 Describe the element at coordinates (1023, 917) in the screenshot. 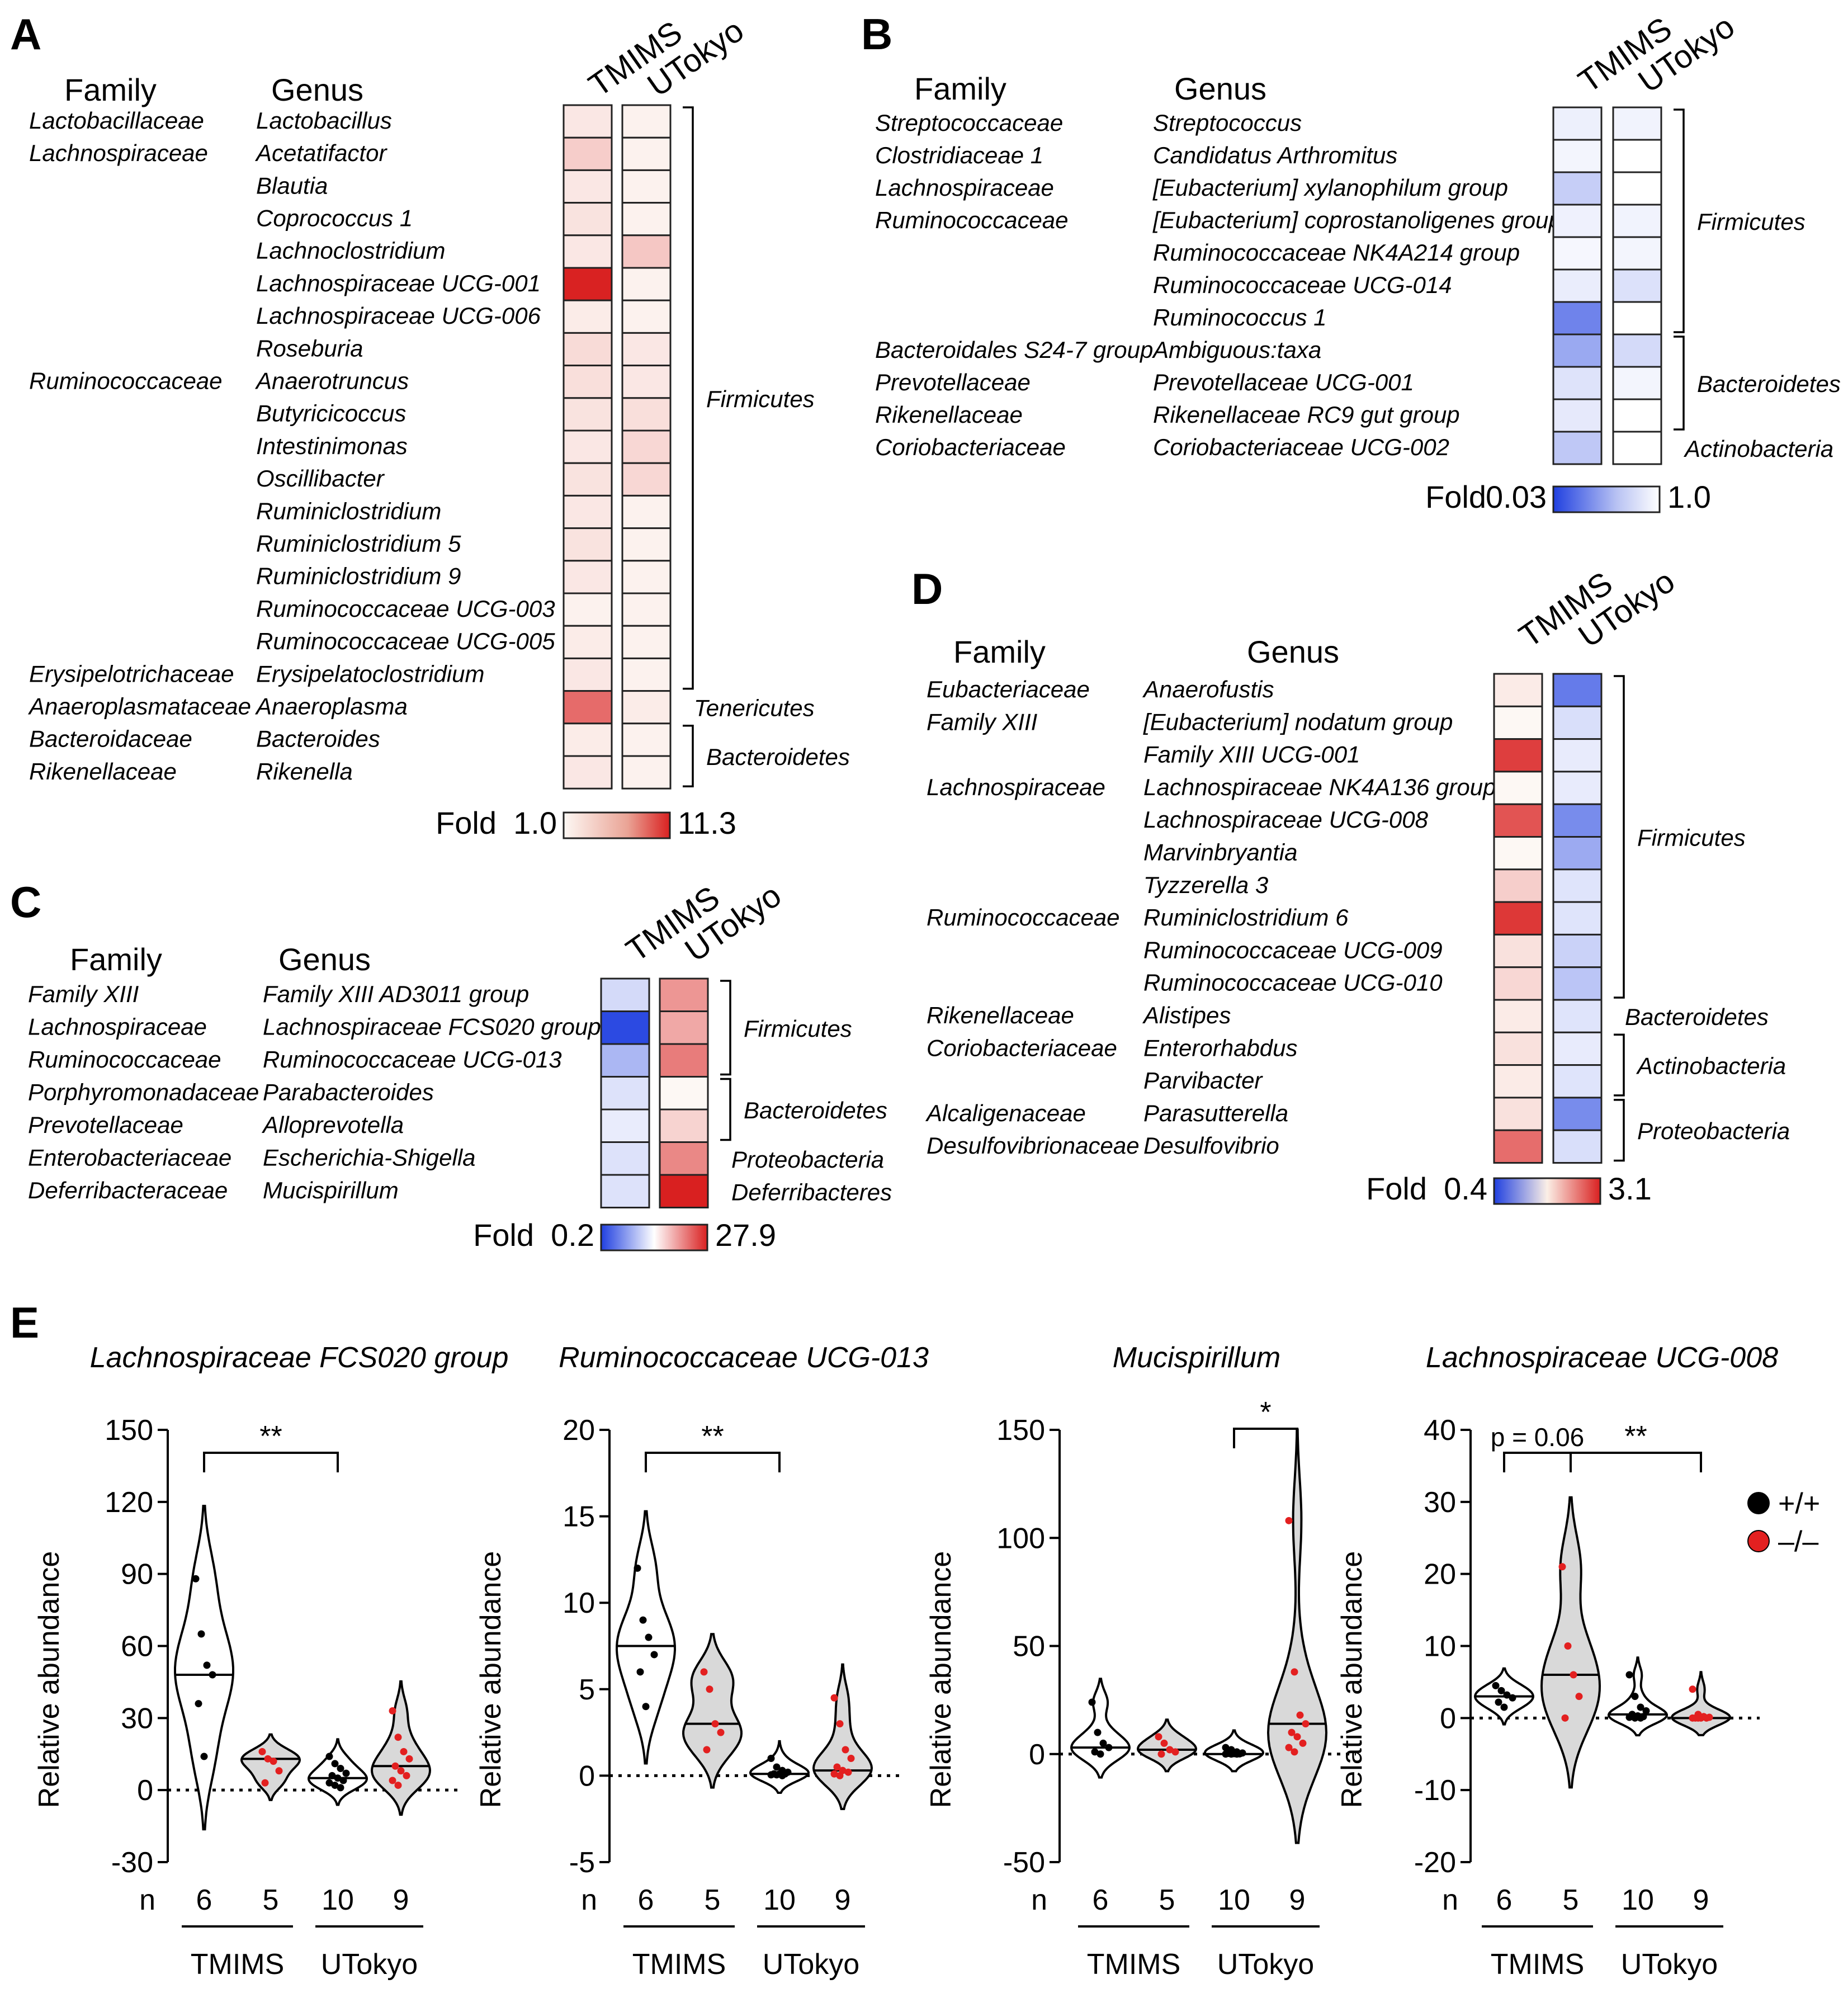

I see `family-label: Ruminococcaceae` at that location.